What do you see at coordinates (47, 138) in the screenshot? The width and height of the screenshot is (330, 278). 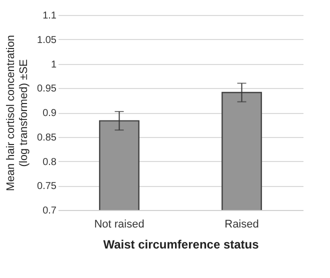 I see `y-tick-label: 0.85` at bounding box center [47, 138].